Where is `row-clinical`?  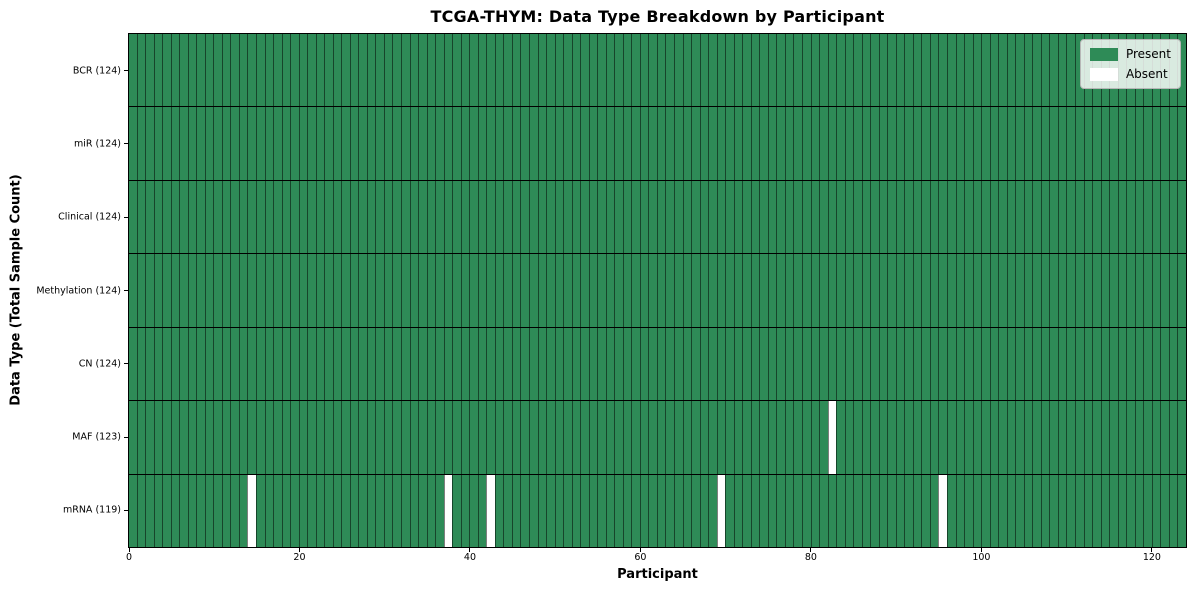 row-clinical is located at coordinates (657, 217).